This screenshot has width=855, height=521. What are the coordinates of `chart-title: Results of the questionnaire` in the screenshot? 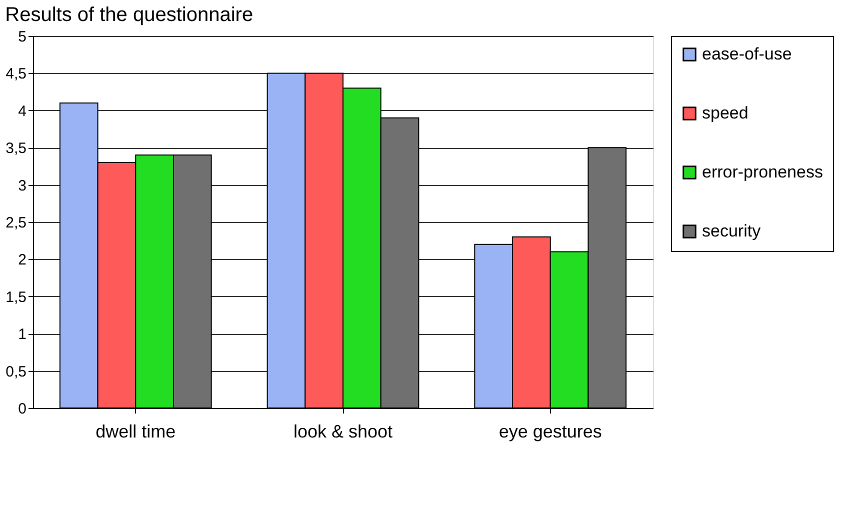 It's located at (129, 15).